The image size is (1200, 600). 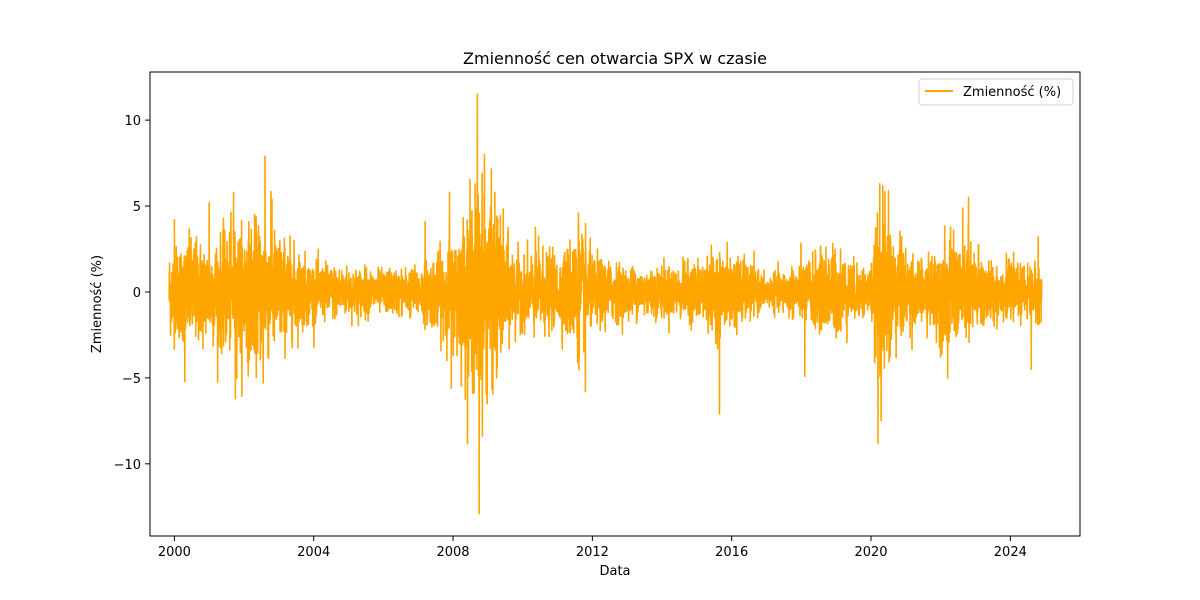 I want to click on y-axis-label: Zmienność (%), so click(x=97, y=304).